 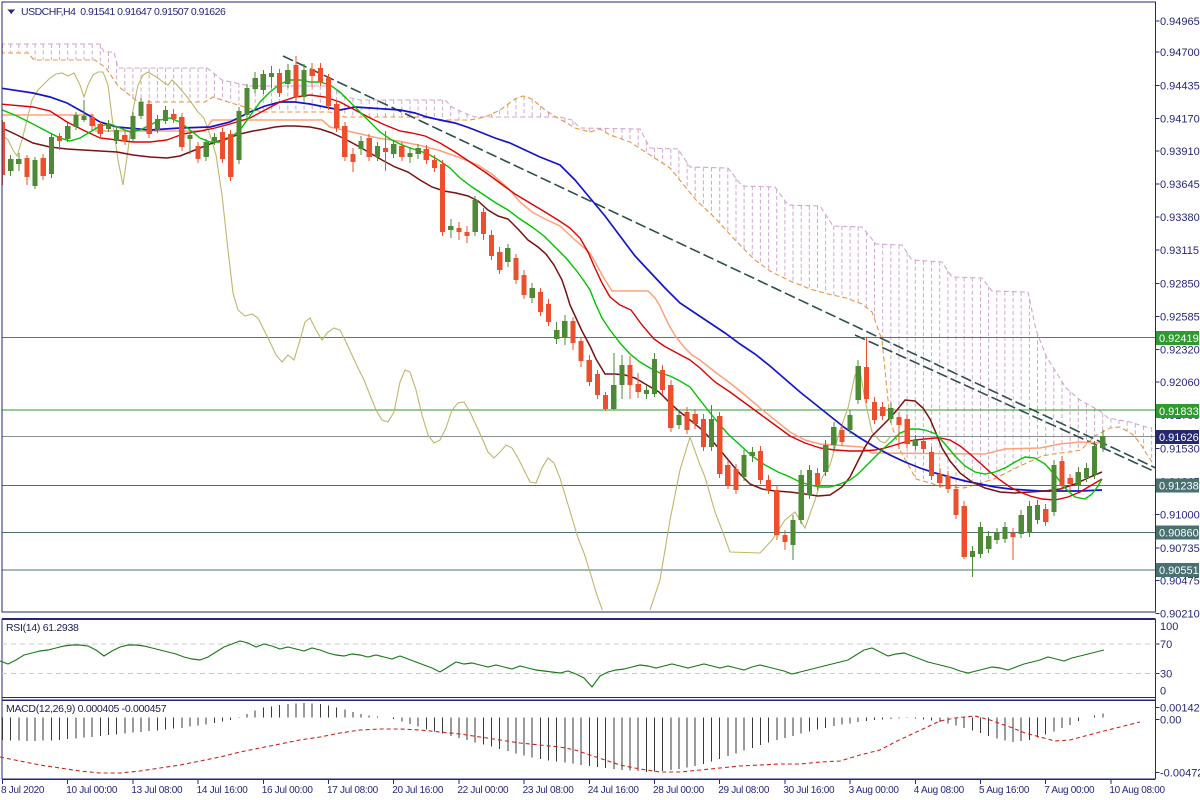 What do you see at coordinates (288, 790) in the screenshot?
I see `svg-text: 16 Jul 00:00` at bounding box center [288, 790].